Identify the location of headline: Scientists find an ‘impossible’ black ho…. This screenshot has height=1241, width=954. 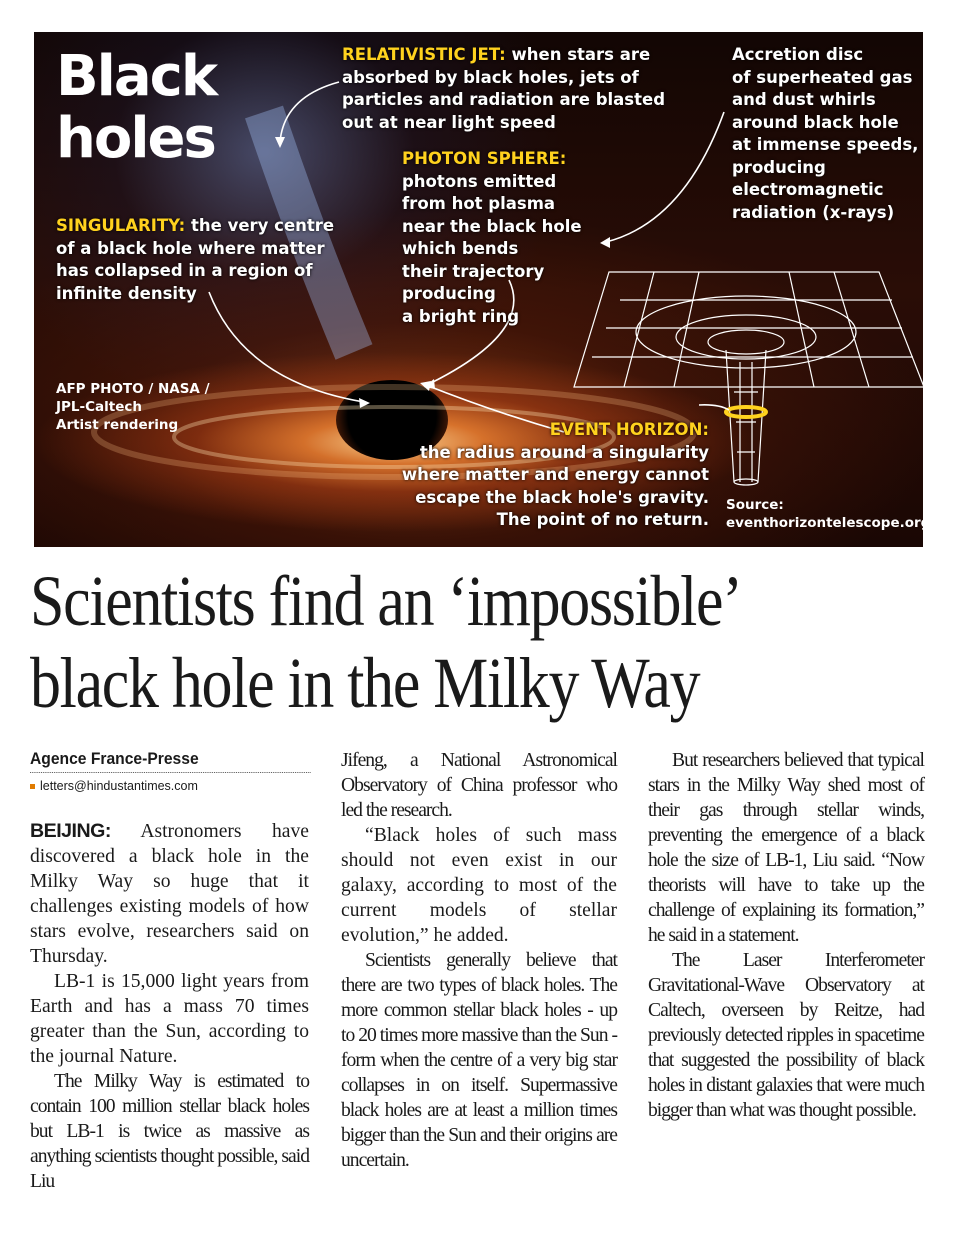
(417, 642).